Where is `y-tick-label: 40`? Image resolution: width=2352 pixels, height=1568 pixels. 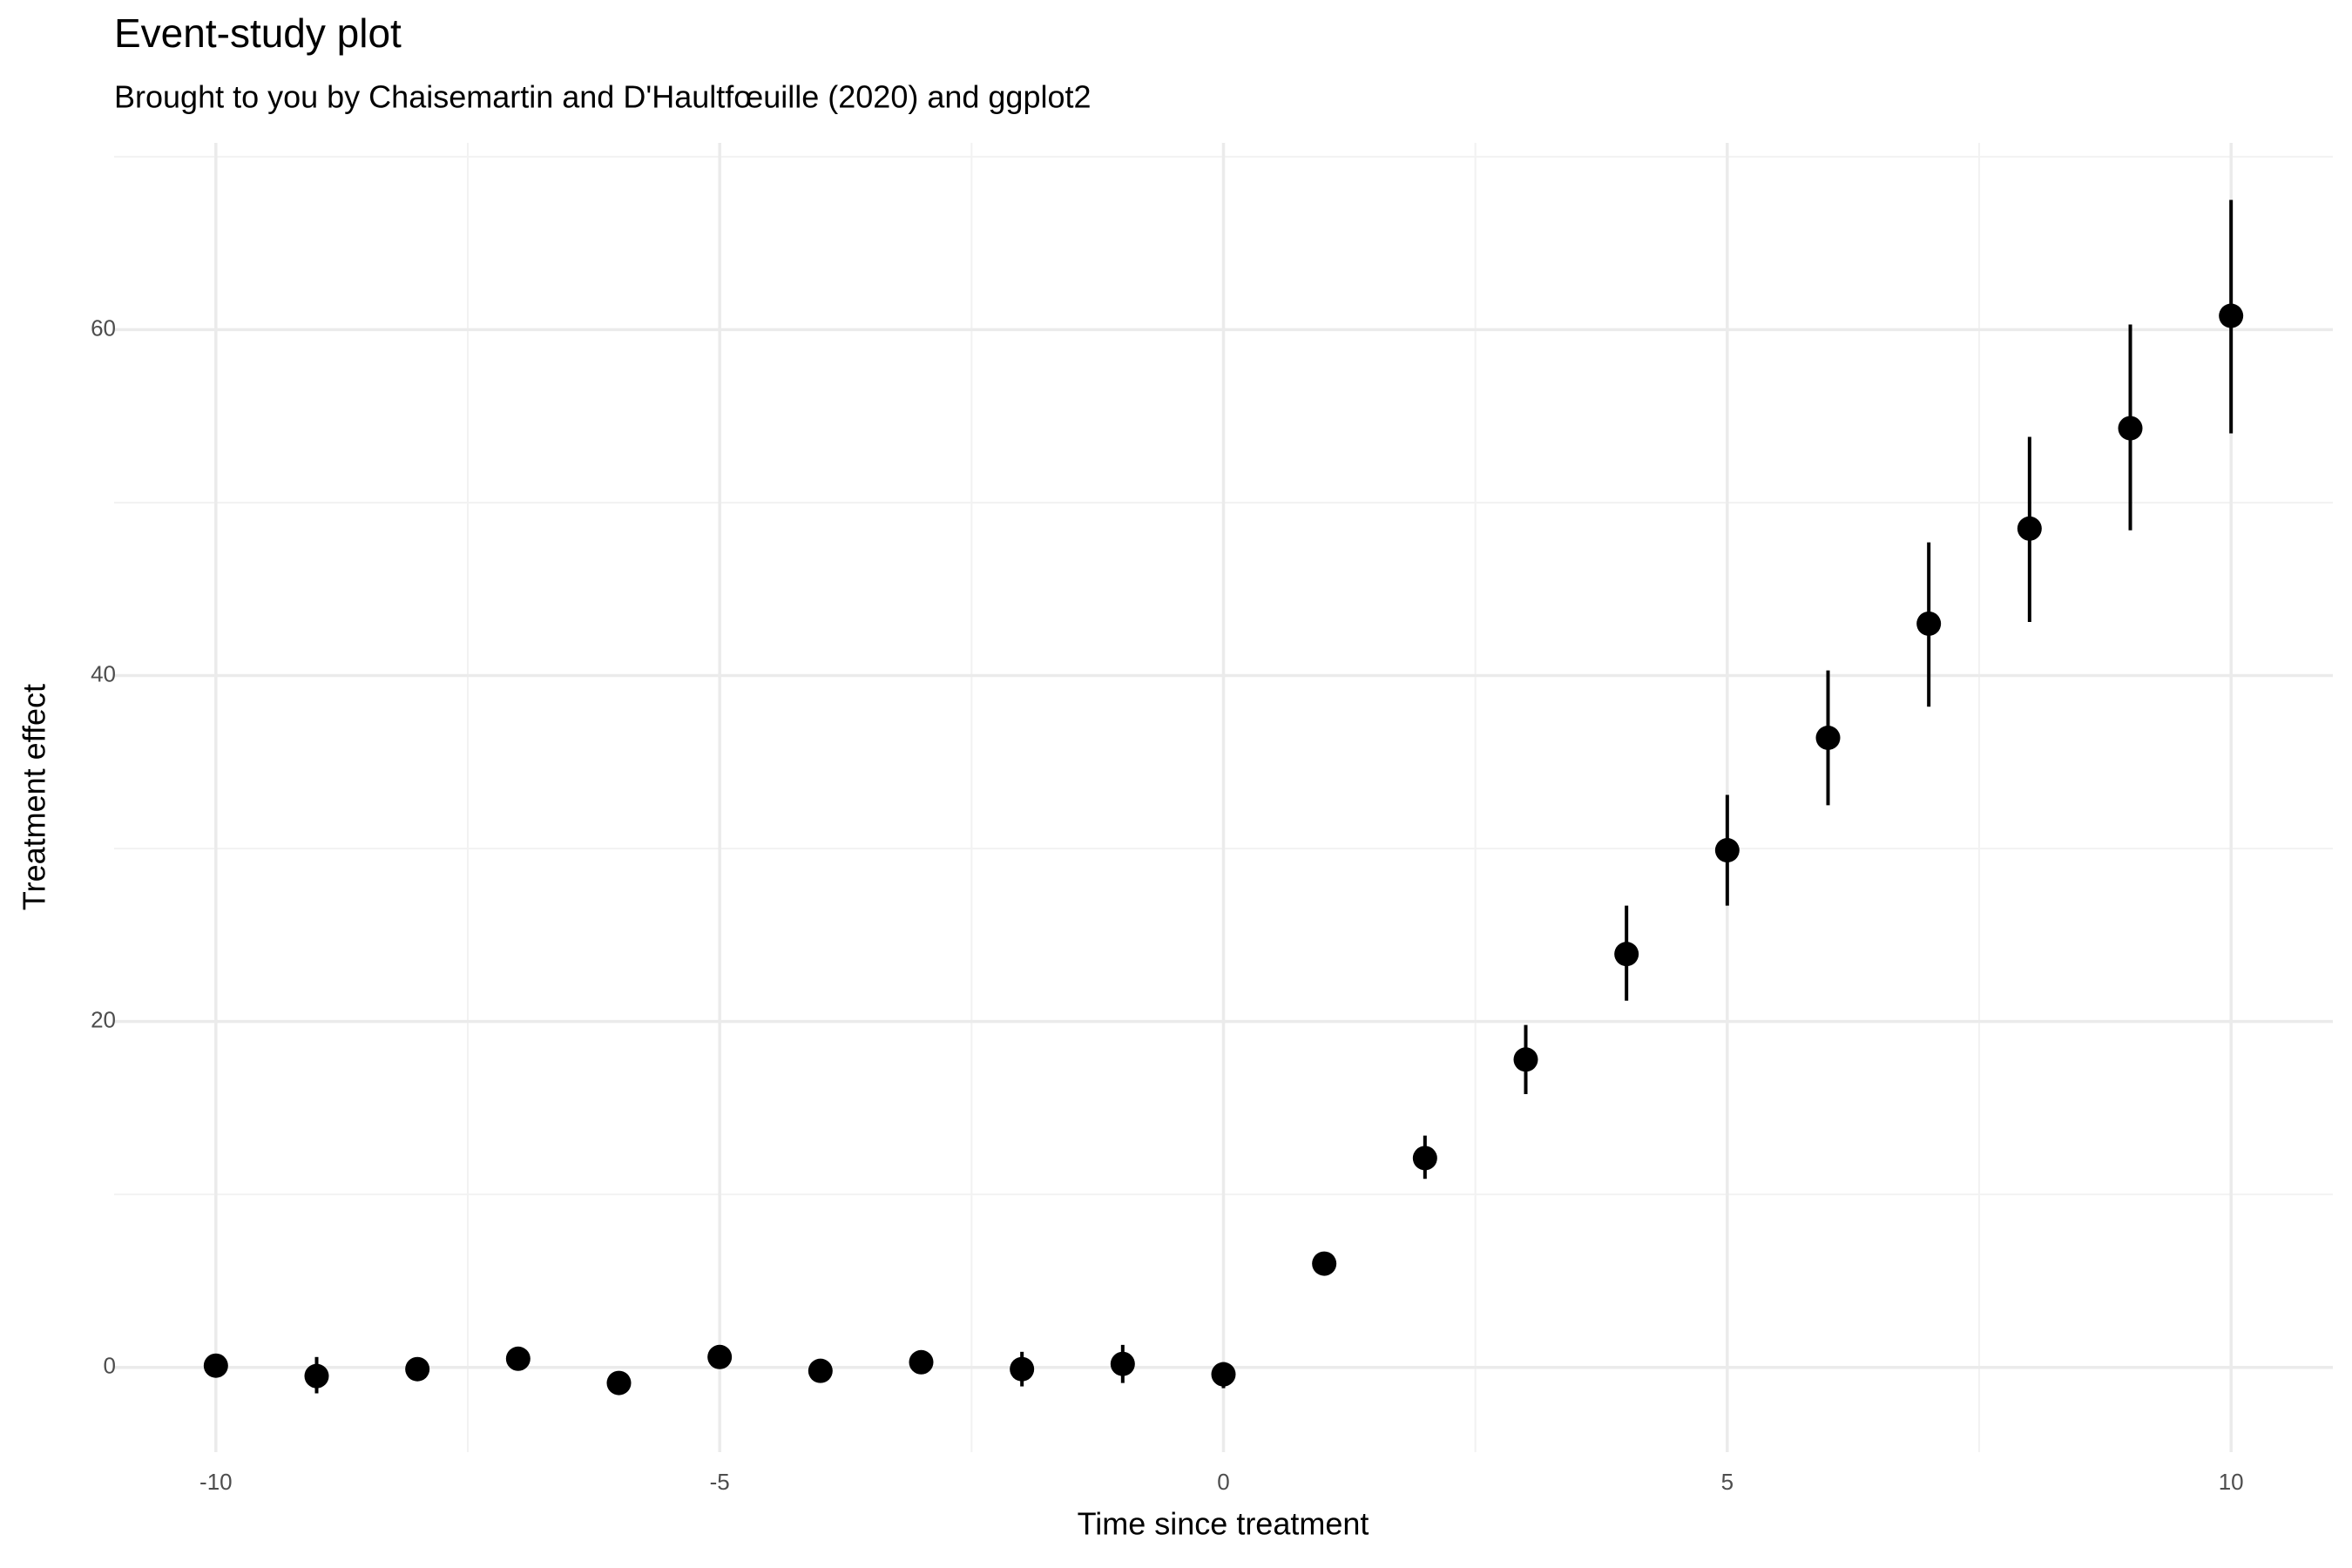
y-tick-label: 40 is located at coordinates (103, 673).